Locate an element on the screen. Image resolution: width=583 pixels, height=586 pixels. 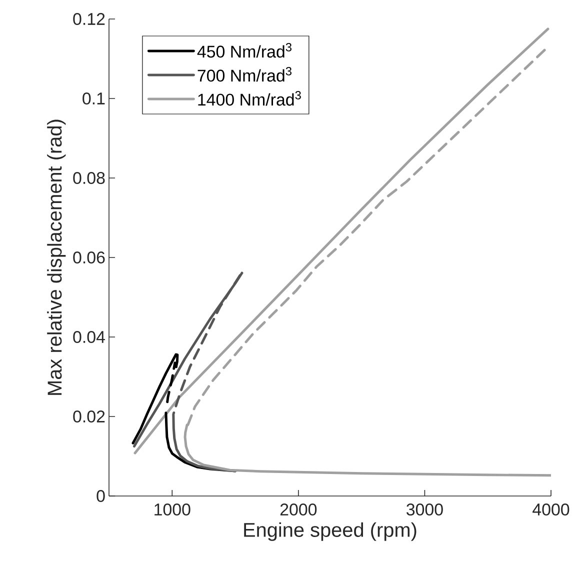
y-axis-title: Max relative displacement (rad) is located at coordinates (56, 257).